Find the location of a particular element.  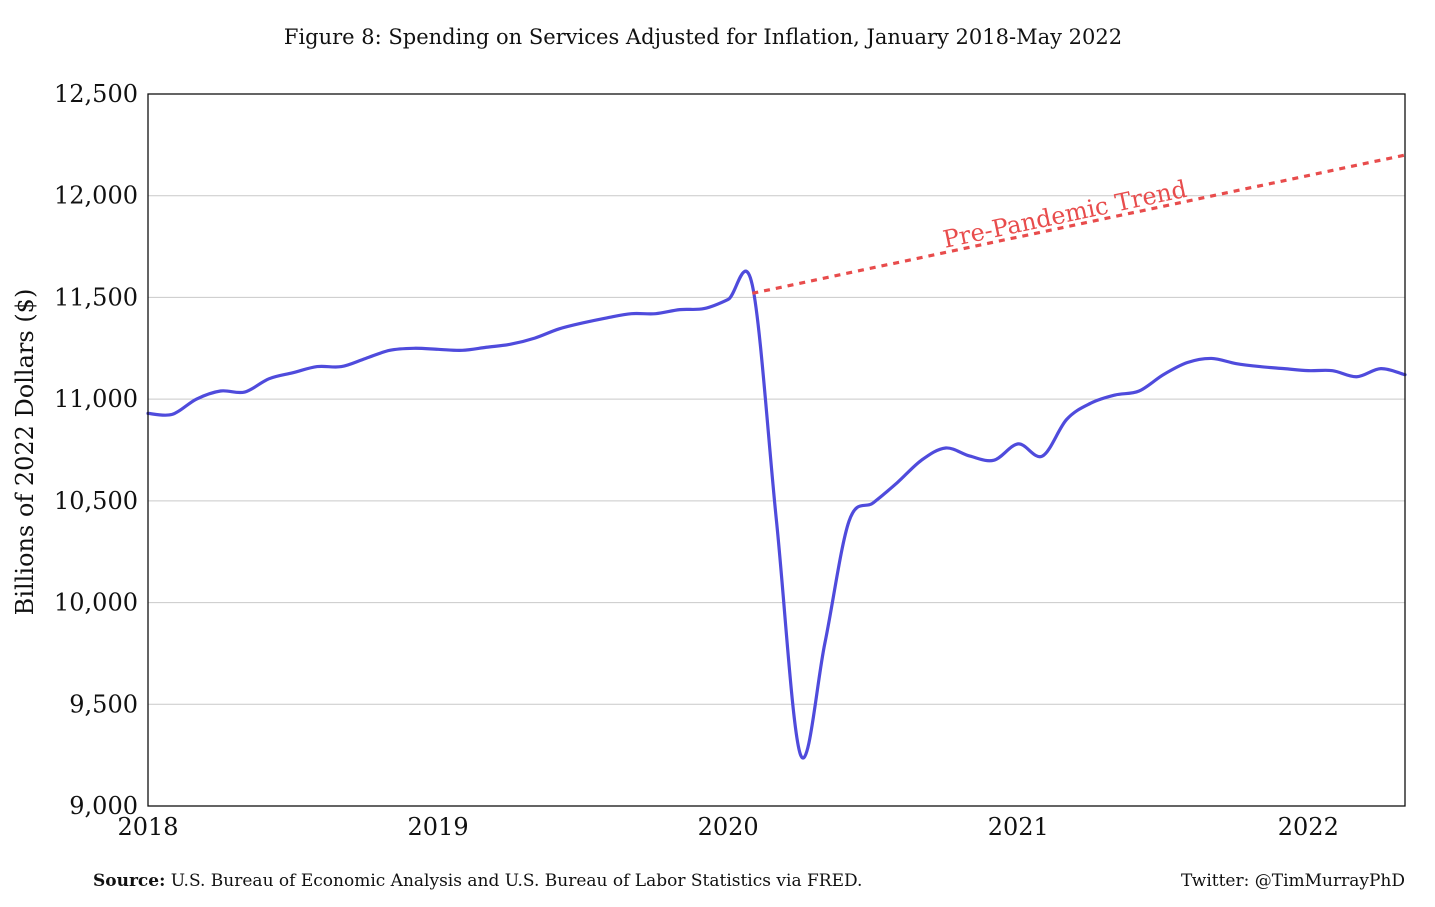

x-tick-label: 2018 is located at coordinates (147, 827).